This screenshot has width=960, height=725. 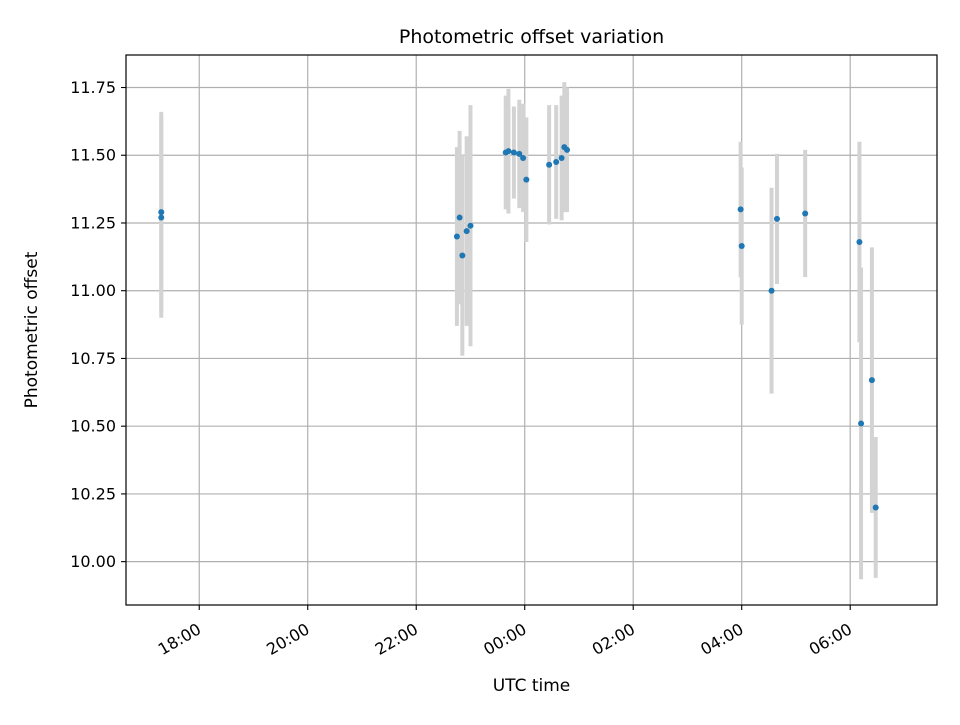 I want to click on x-tick-label: 22:00, so click(x=396, y=639).